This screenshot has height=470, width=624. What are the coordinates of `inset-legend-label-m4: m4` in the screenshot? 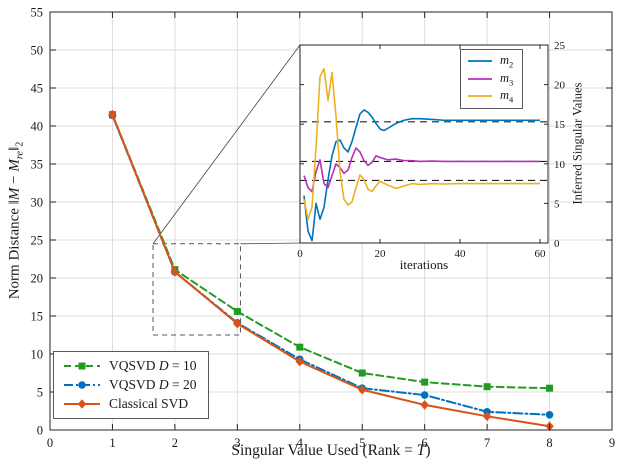 It's located at (507, 96).